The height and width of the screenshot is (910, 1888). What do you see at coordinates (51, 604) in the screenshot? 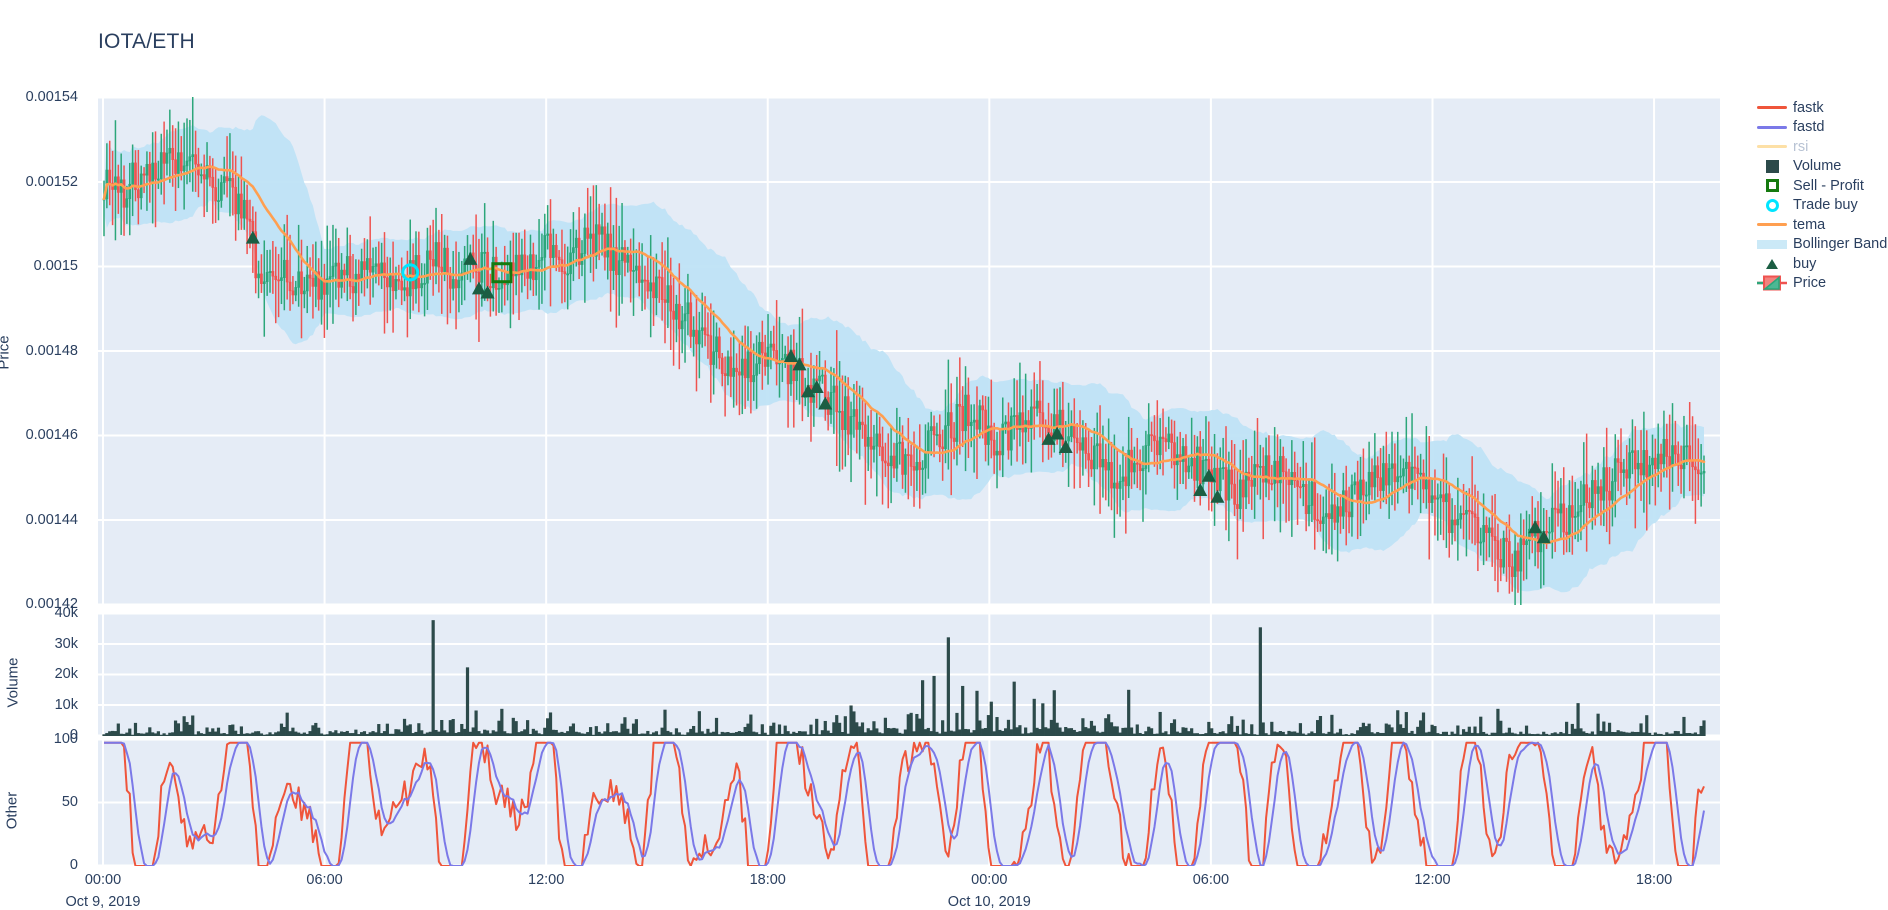
I see `y-tick-label: 0.00142` at bounding box center [51, 604].